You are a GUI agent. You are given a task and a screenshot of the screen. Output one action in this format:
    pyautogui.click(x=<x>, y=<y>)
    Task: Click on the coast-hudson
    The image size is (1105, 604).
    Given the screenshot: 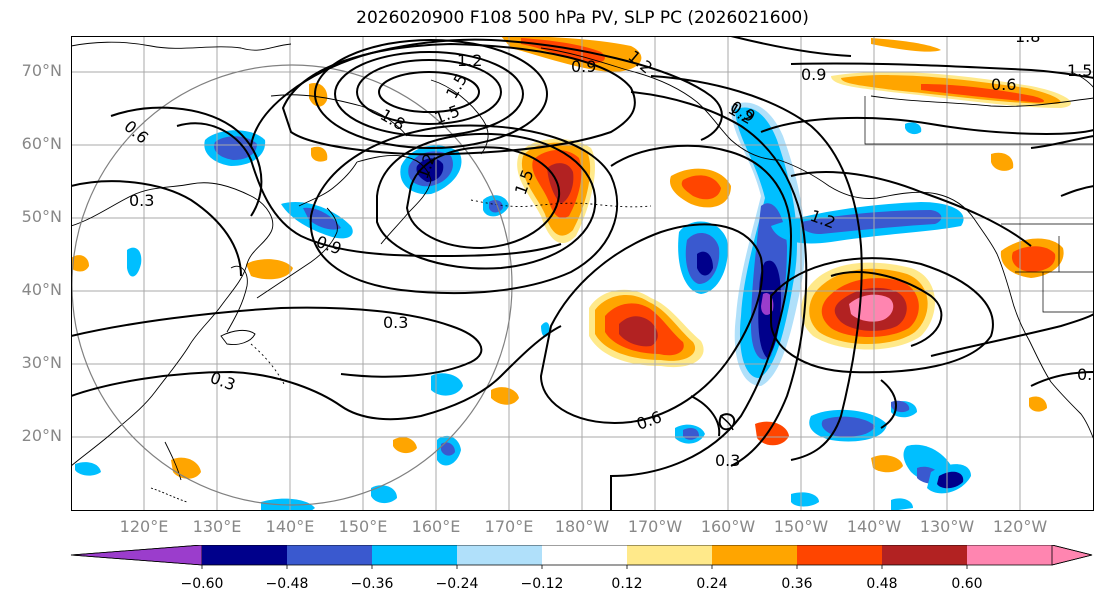 What is the action you would take?
    pyautogui.click(x=1082, y=80)
    